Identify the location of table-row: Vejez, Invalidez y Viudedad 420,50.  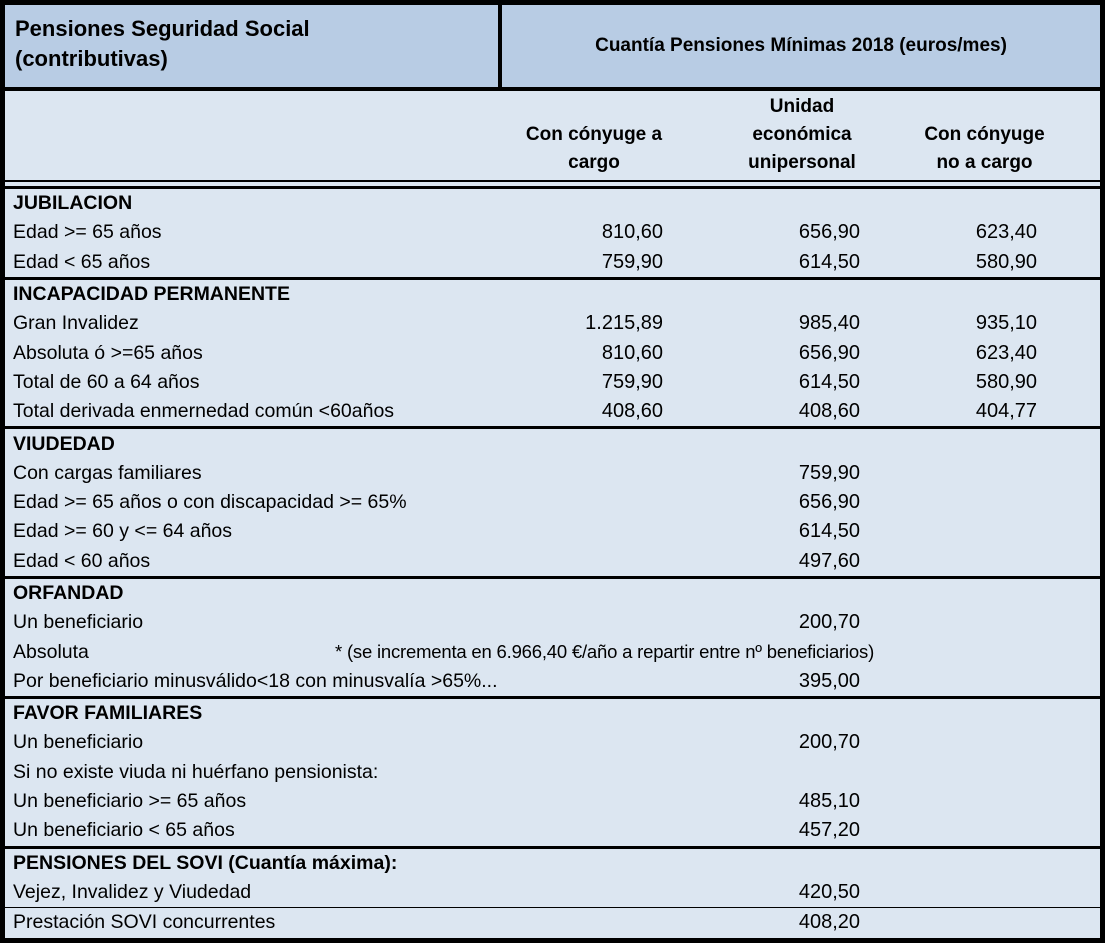
(552, 892).